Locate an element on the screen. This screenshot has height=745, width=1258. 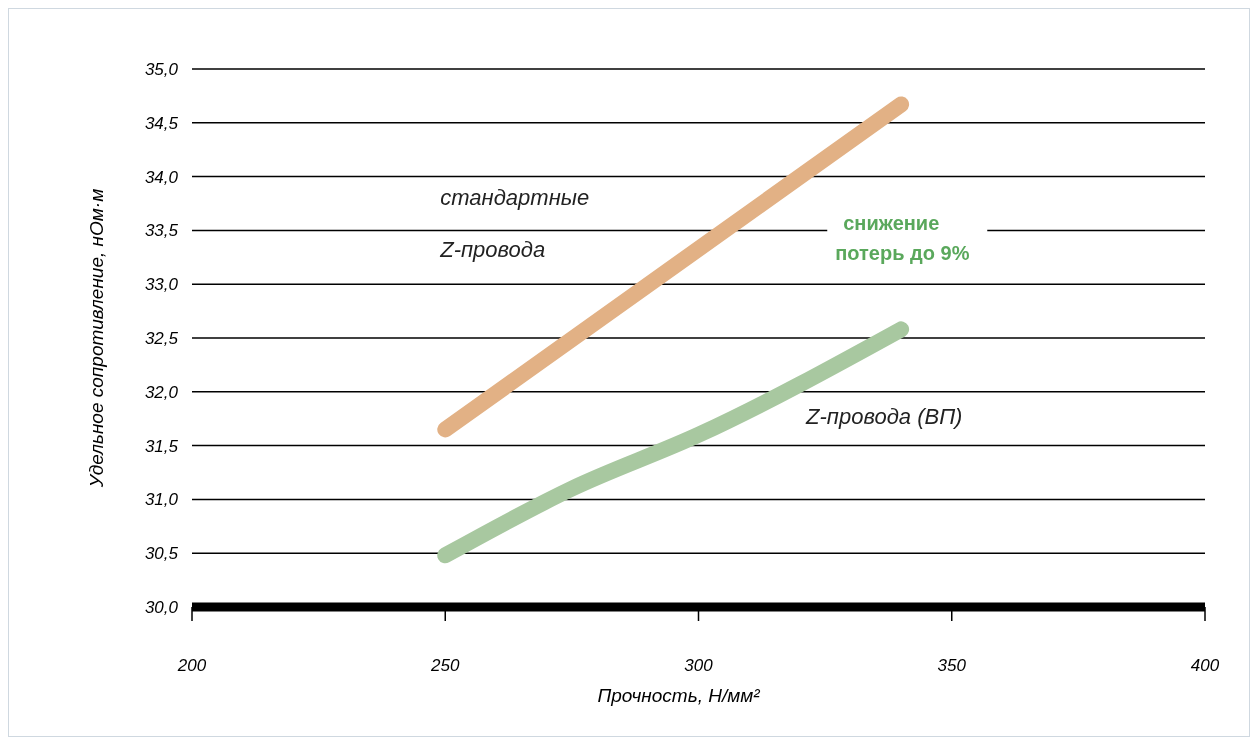
y-tick-label: 34,0 is located at coordinates (161, 177).